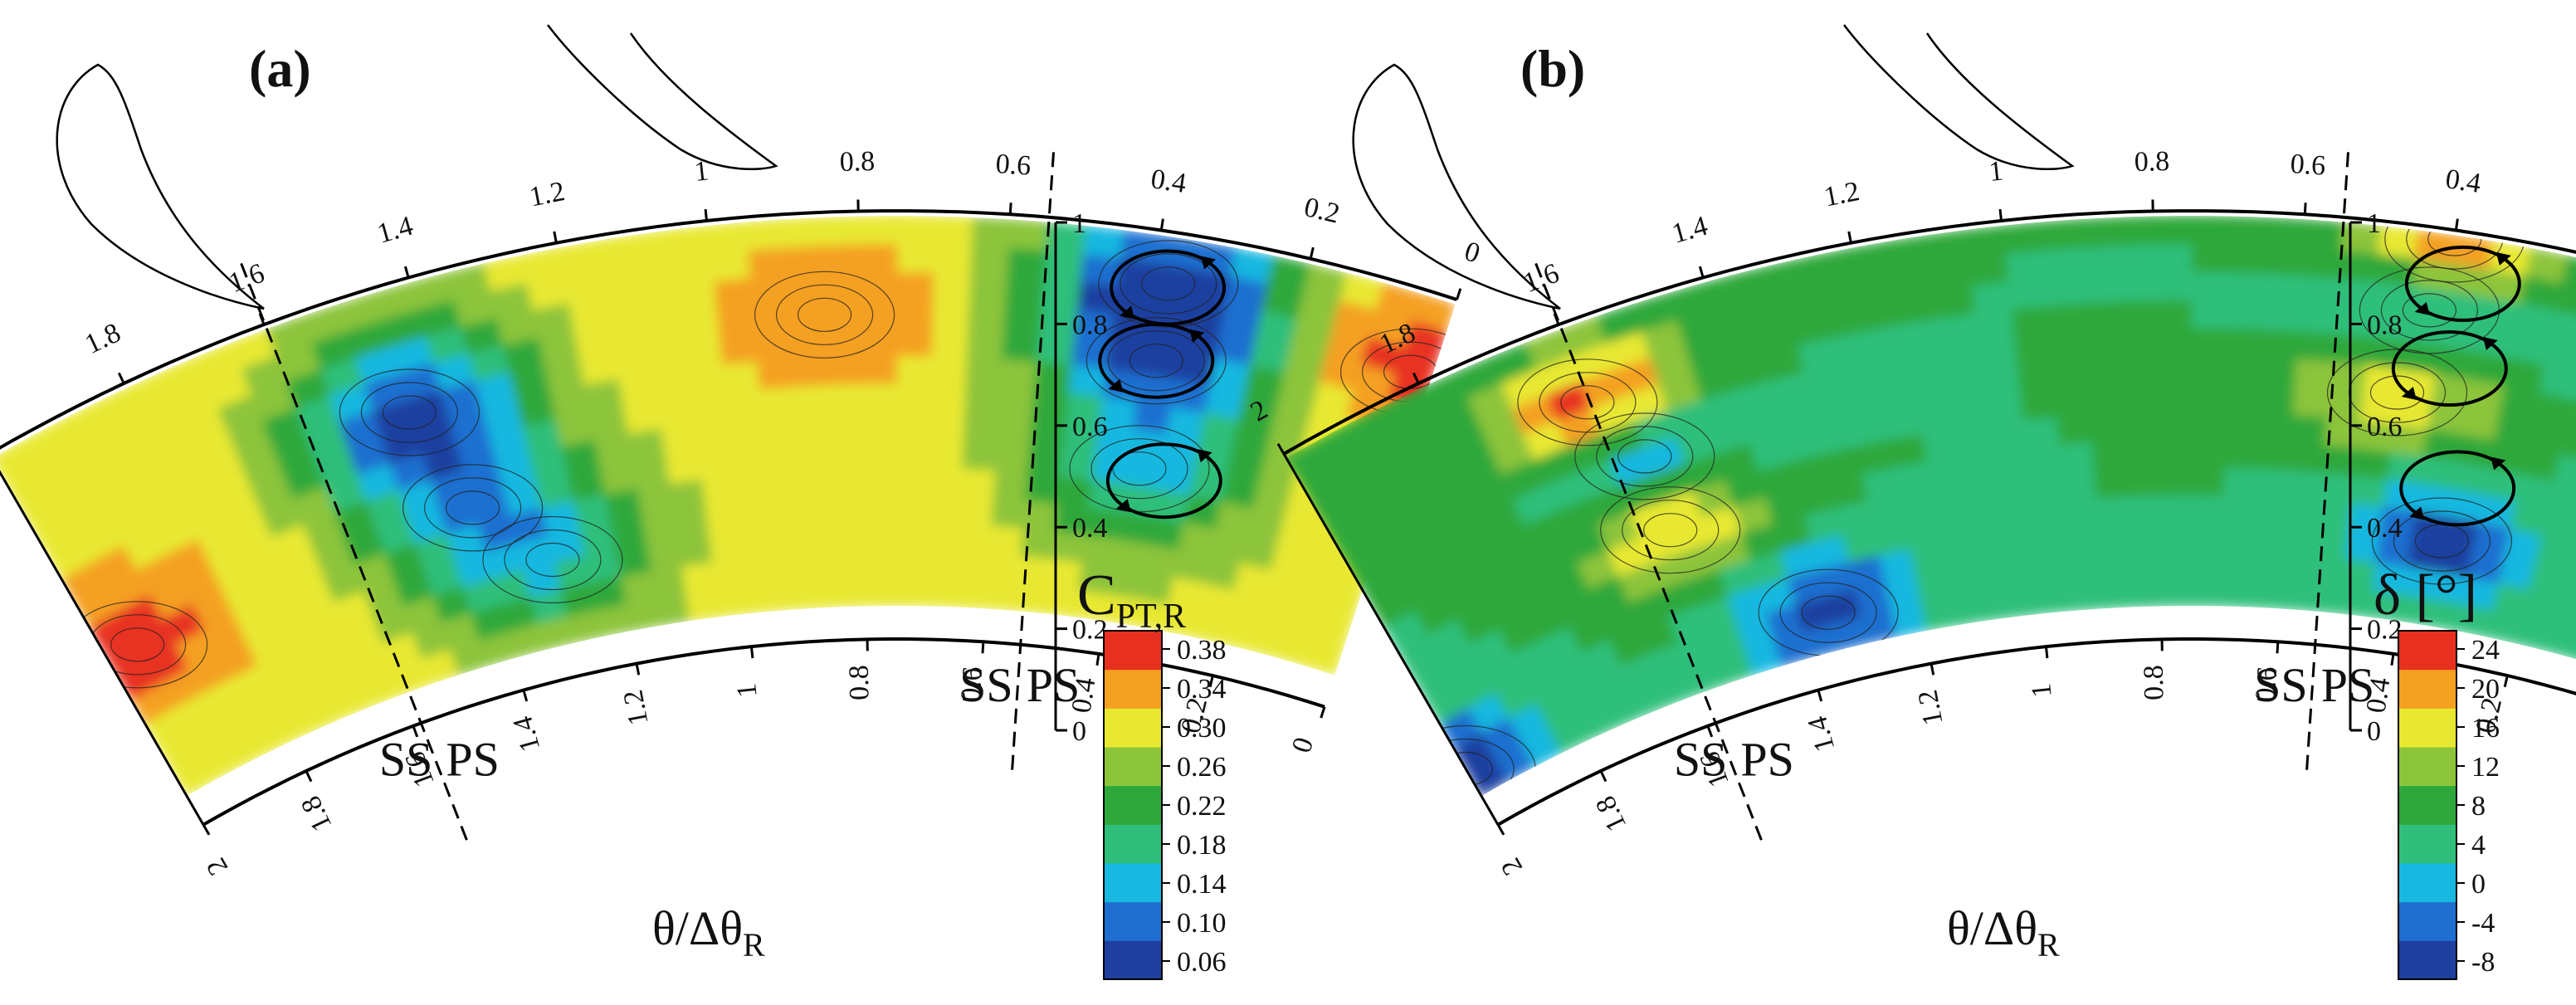  I want to click on top-tick-label: 0.2, so click(1322, 211).